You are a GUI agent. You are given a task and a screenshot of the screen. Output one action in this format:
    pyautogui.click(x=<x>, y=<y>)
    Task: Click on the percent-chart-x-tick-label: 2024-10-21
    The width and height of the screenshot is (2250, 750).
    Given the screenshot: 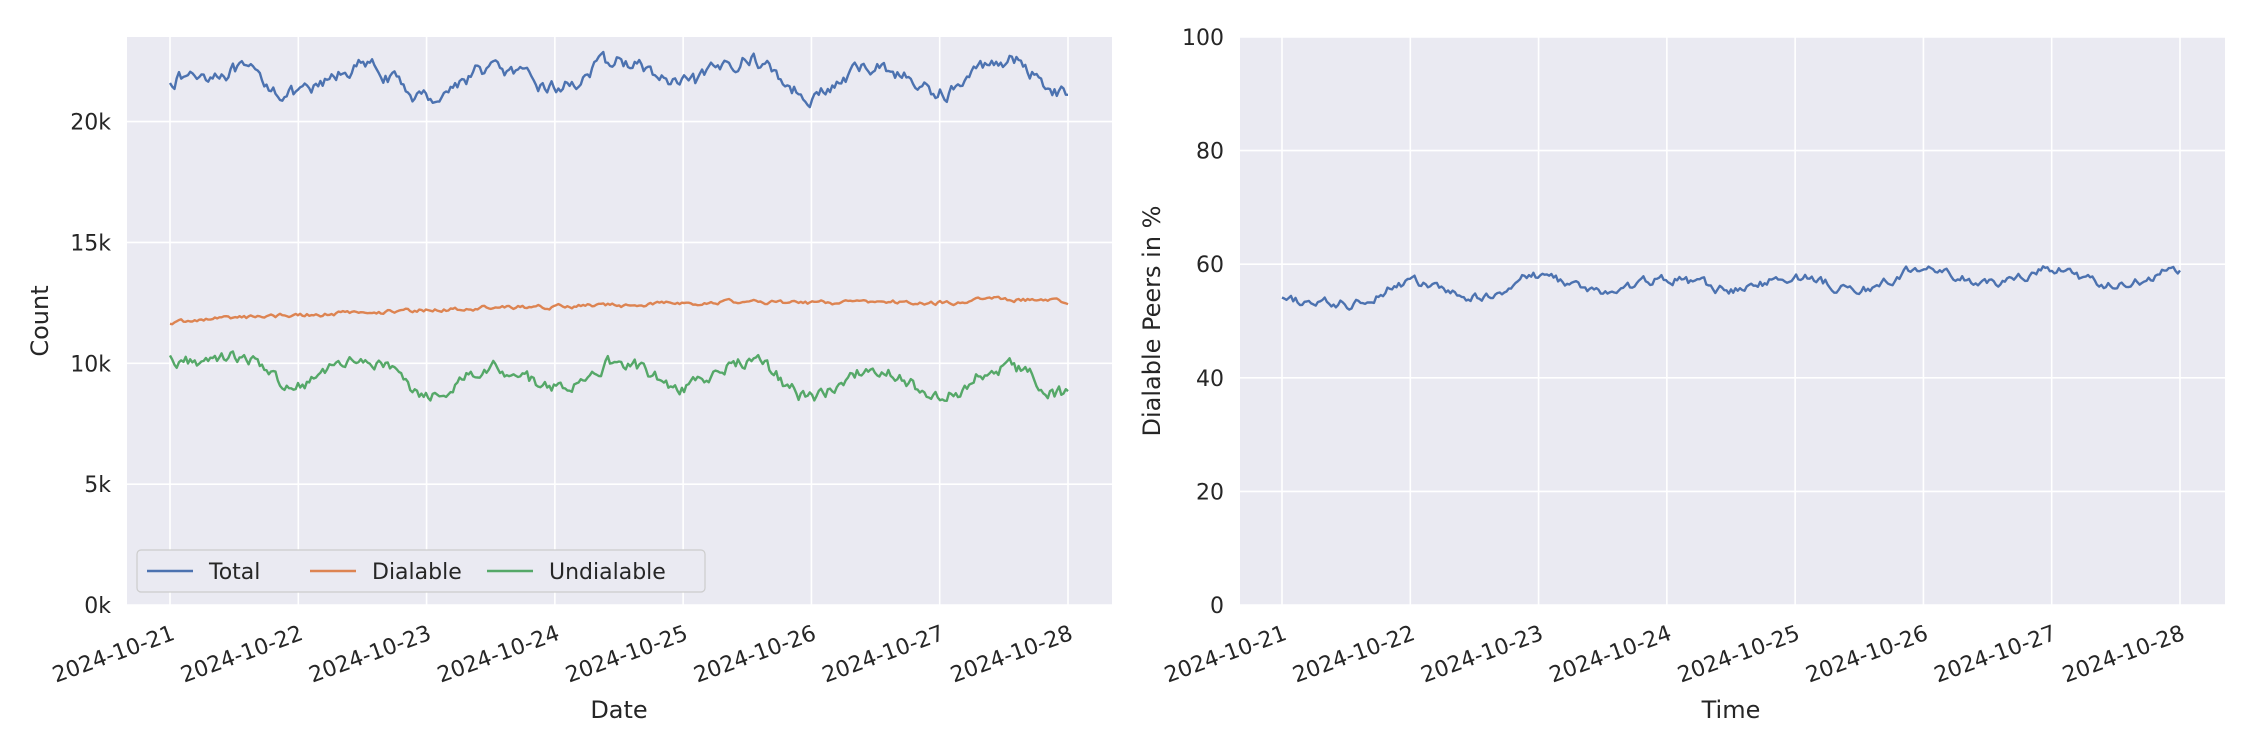 What is the action you would take?
    pyautogui.click(x=1225, y=654)
    